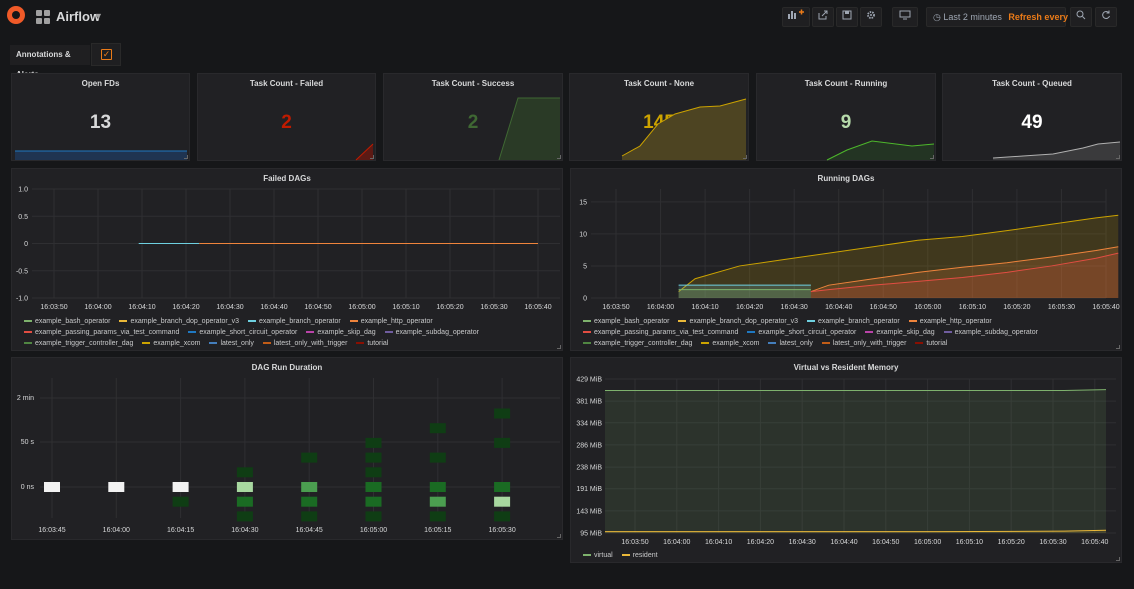 This screenshot has width=1134, height=589. Describe the element at coordinates (796, 17) in the screenshot. I see `add-panel-button` at that location.